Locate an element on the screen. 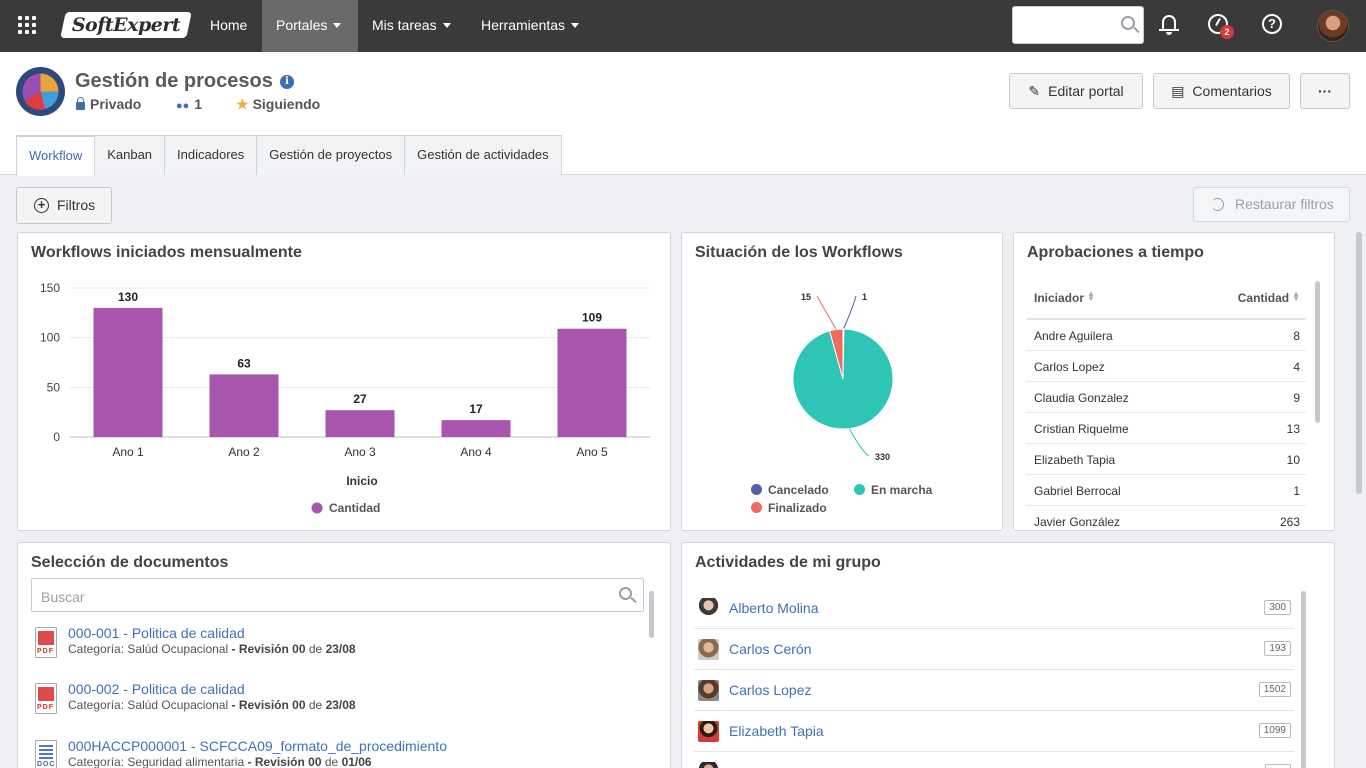  data-label: 27 is located at coordinates (360, 399).